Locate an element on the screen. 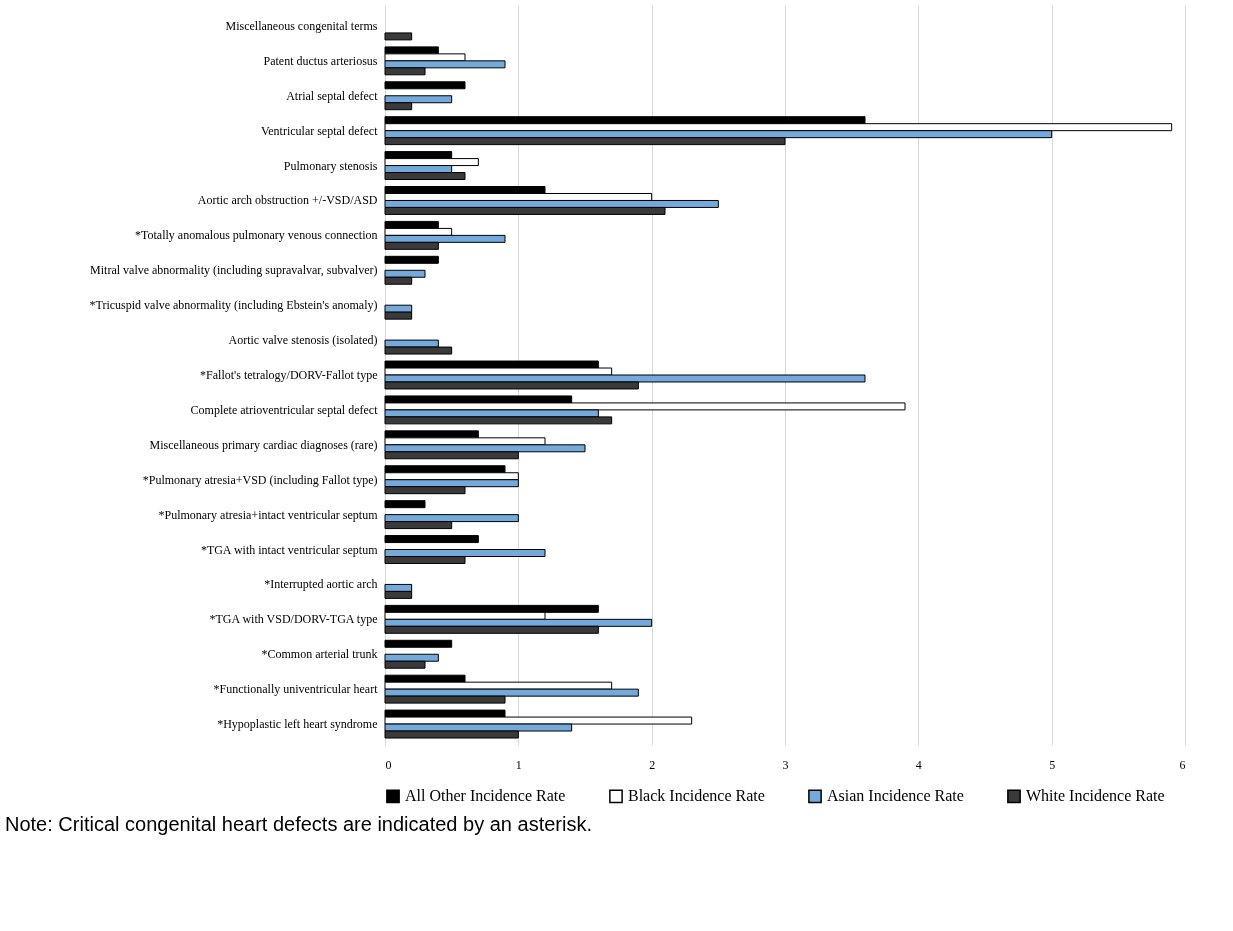 The image size is (1233, 931). x-tick-label: 0 is located at coordinates (388, 764).